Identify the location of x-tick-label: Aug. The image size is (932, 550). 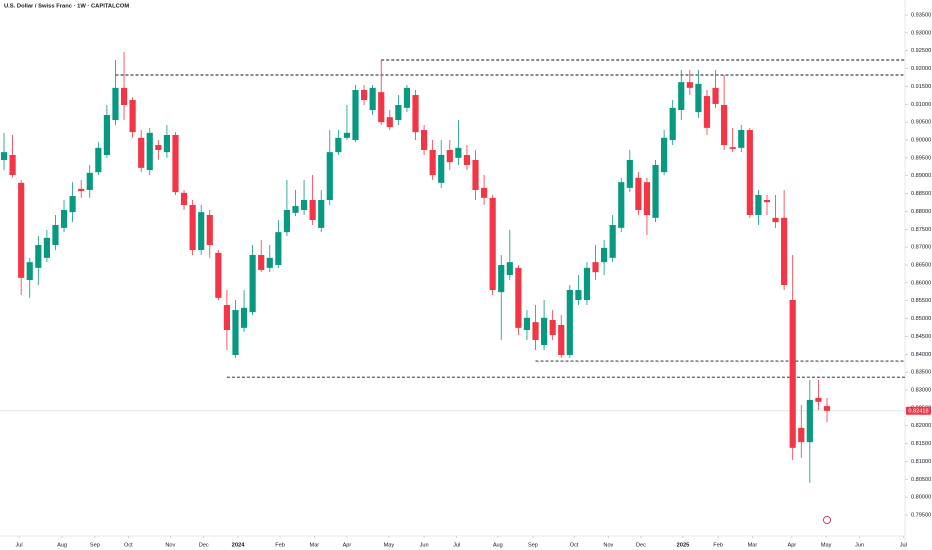
(62, 545).